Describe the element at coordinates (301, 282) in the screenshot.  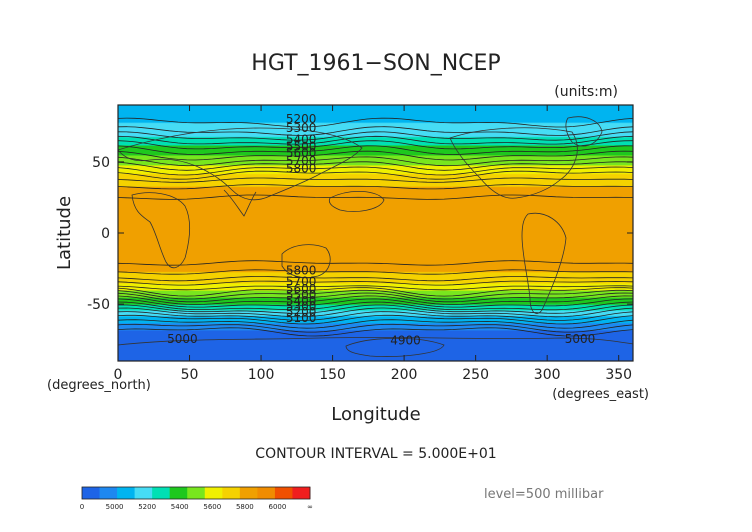
I see `contour-label-south-1: 5700` at that location.